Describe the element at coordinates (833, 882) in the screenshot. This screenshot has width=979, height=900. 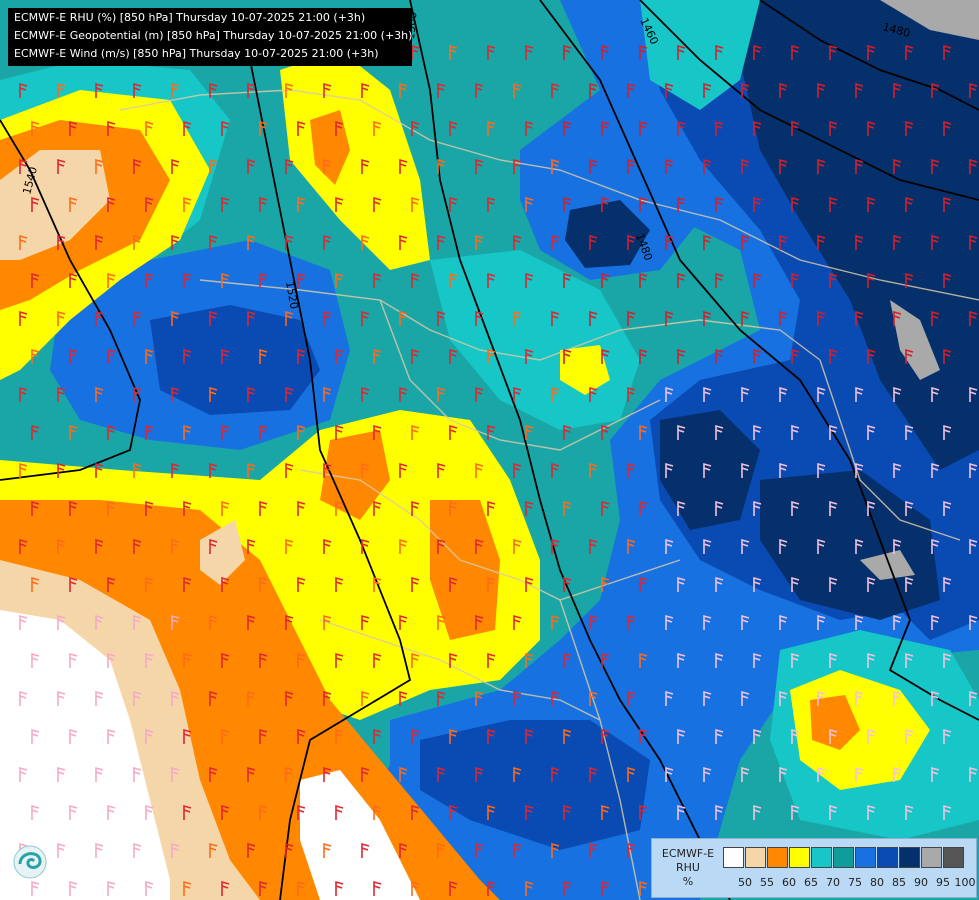
I see `legend-tick-label: 70` at that location.